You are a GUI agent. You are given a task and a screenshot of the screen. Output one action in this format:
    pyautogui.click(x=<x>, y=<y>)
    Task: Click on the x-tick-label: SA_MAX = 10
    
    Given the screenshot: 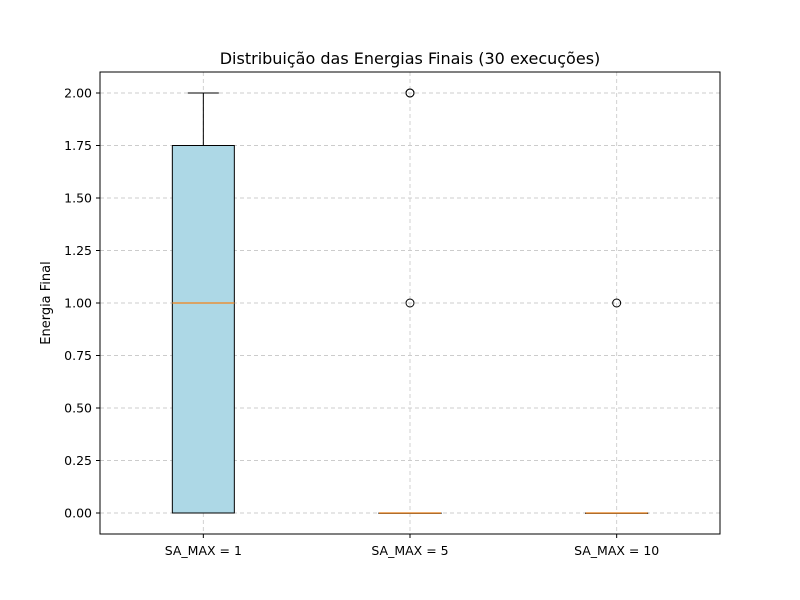 What is the action you would take?
    pyautogui.click(x=616, y=550)
    